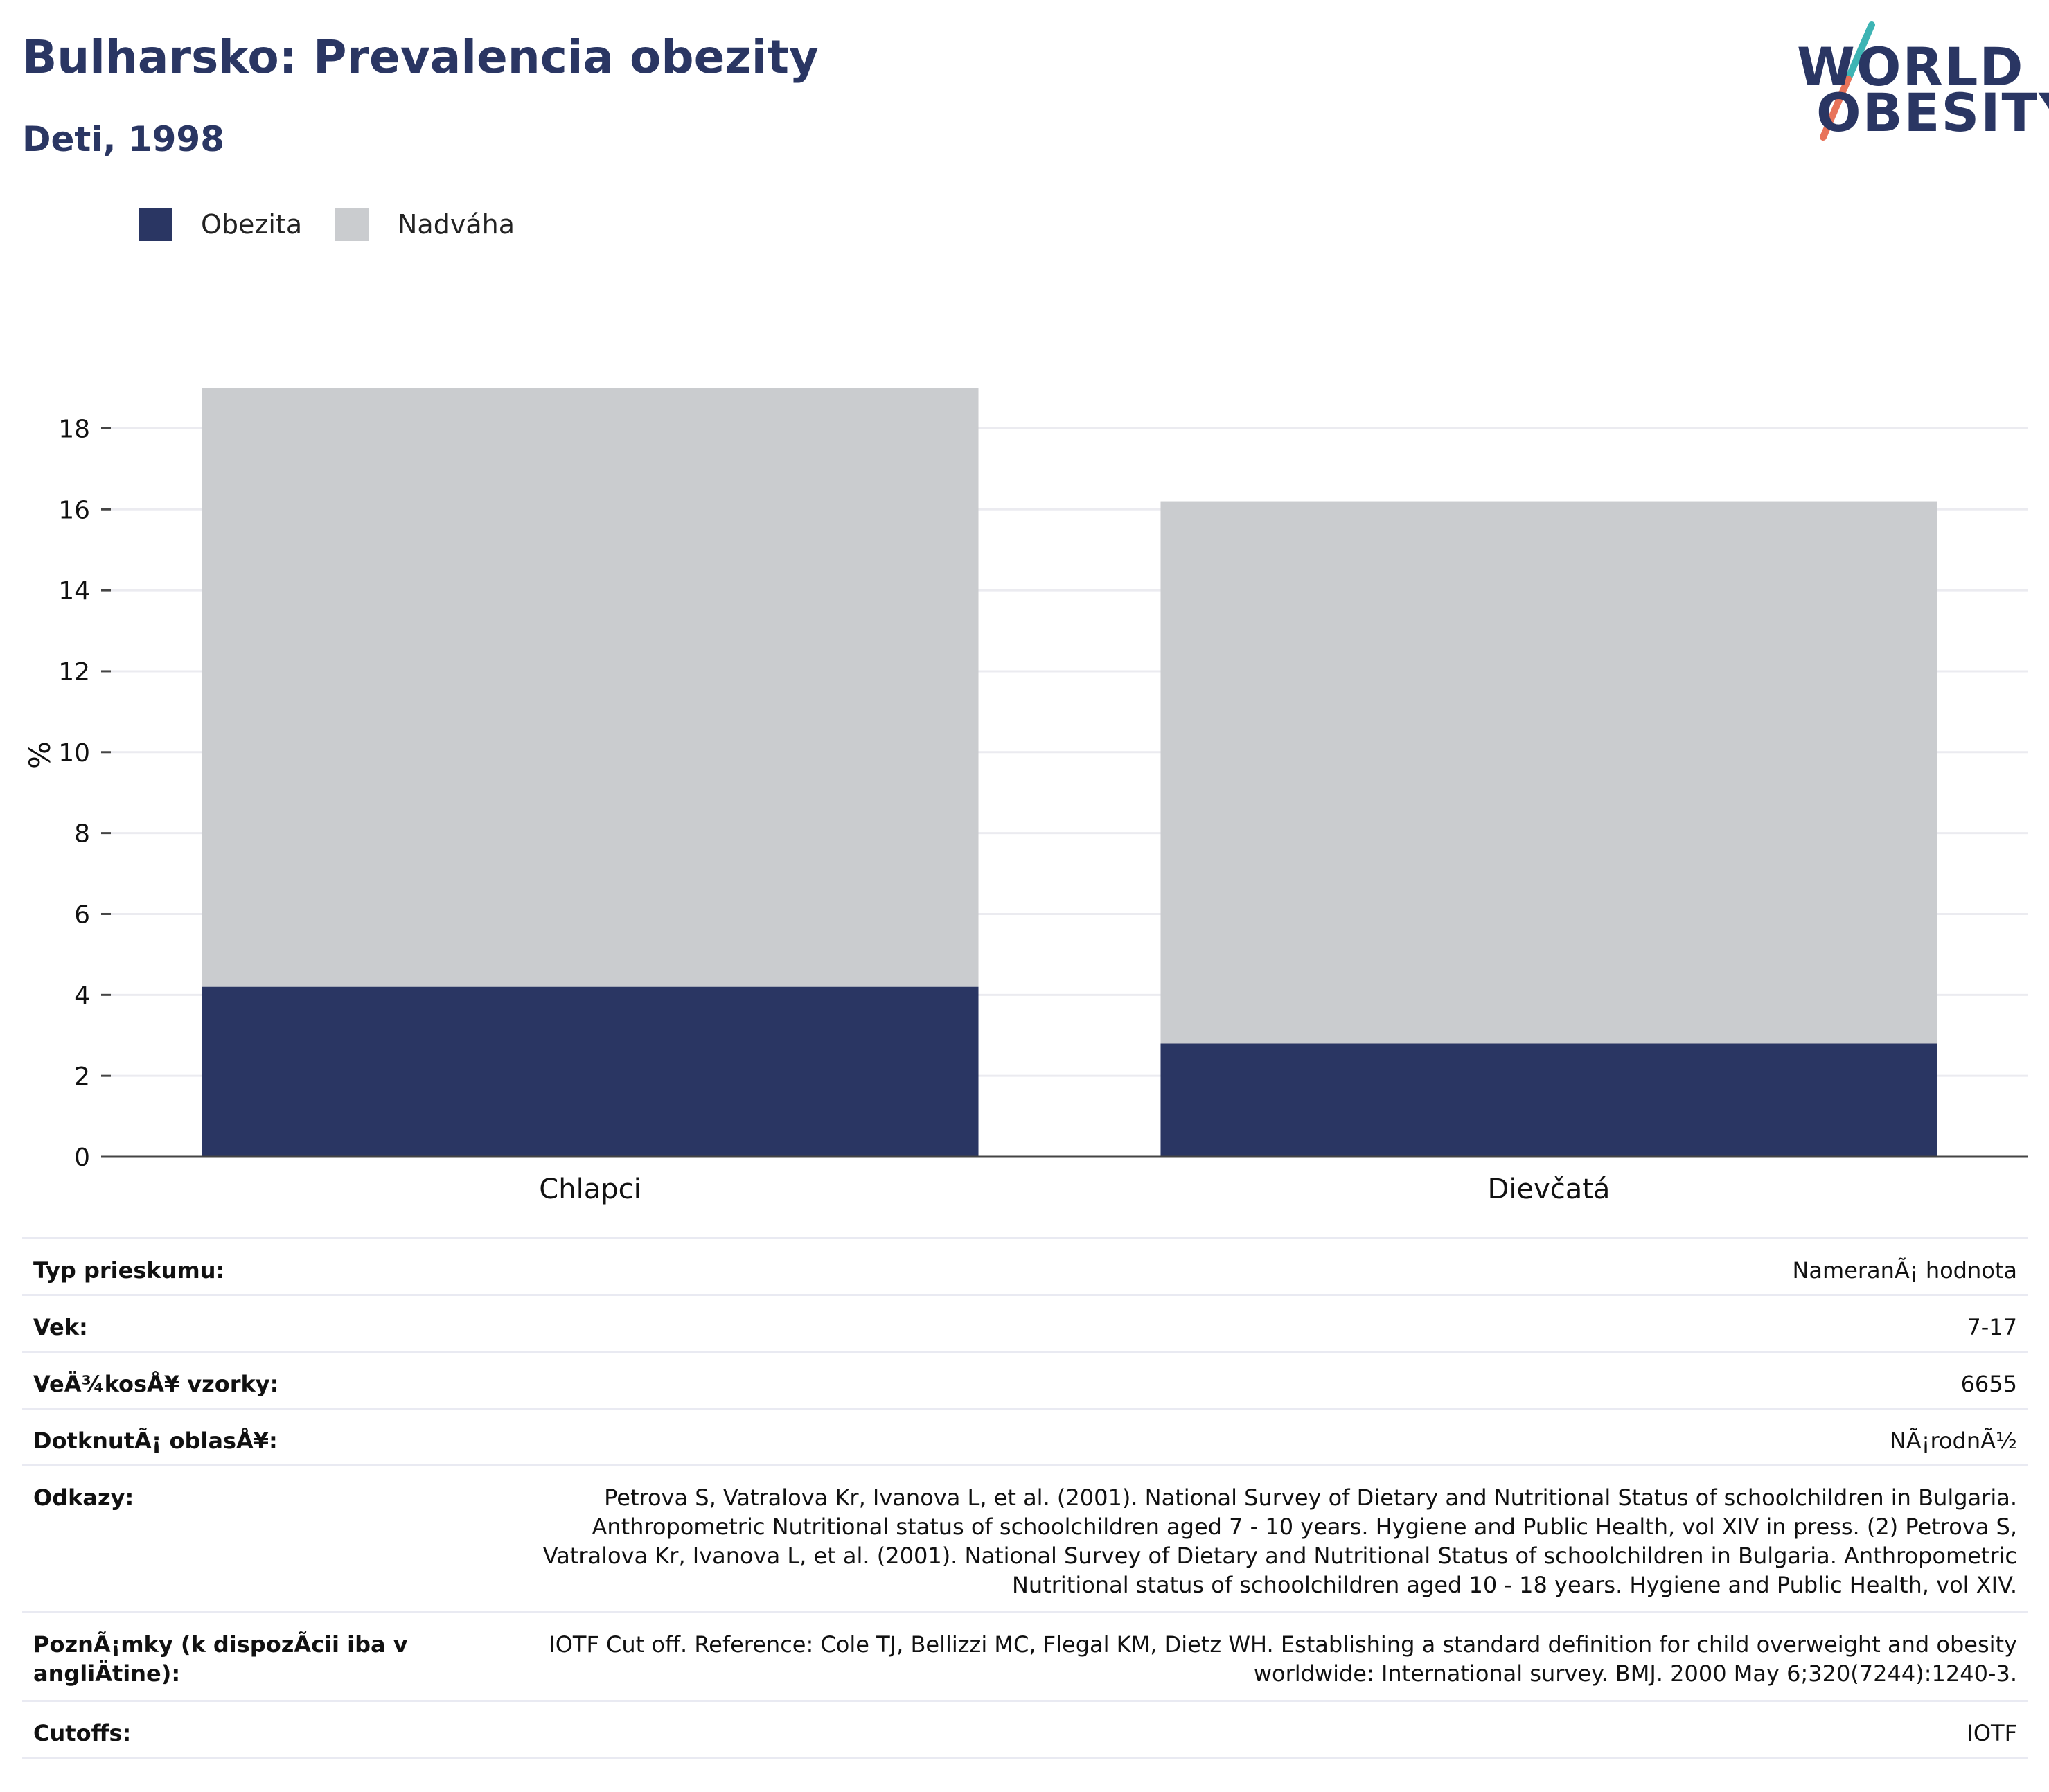 The image size is (2049, 1792). Describe the element at coordinates (82, 834) in the screenshot. I see `y-tick-label: 8` at that location.